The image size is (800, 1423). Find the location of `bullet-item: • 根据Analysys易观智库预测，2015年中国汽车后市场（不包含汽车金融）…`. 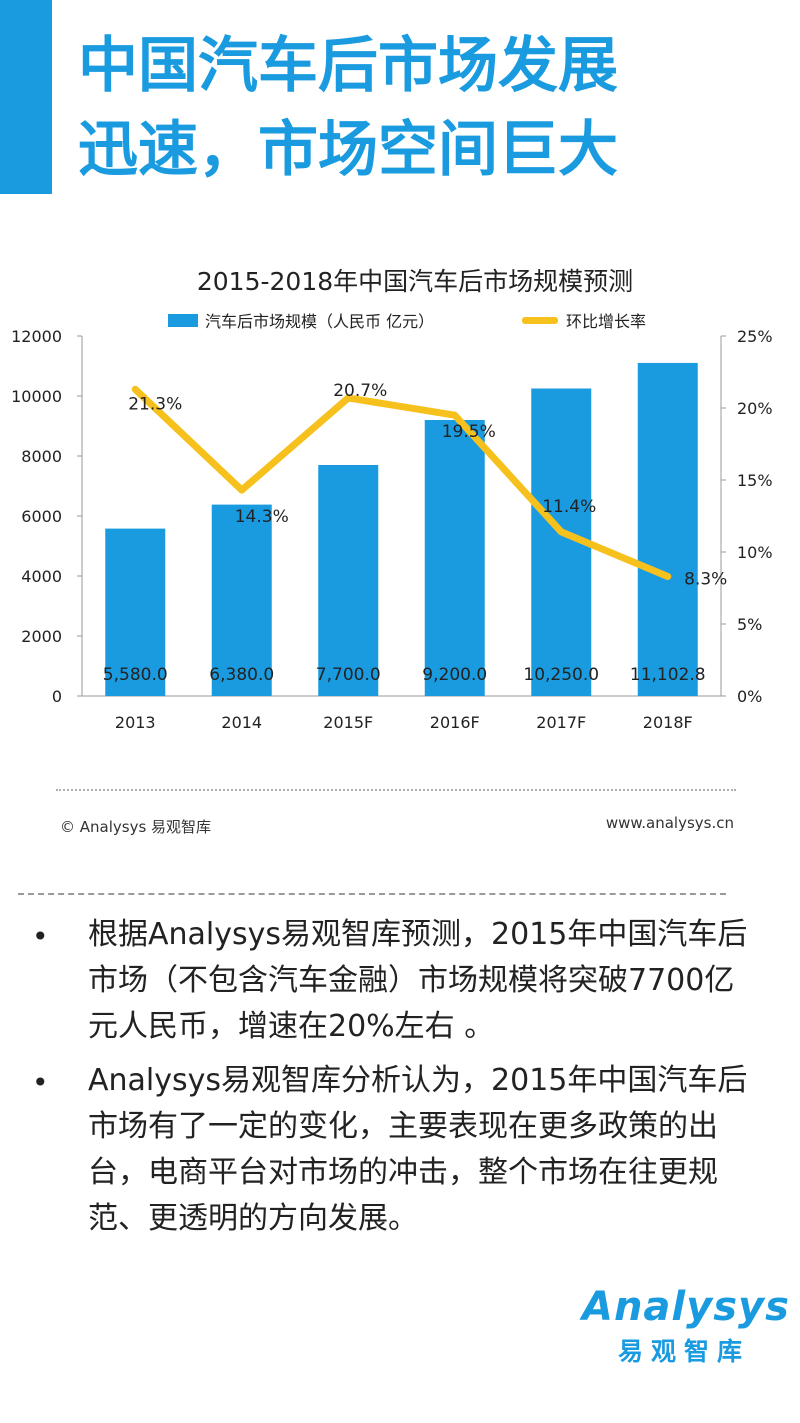

bullet-item: • 根据Analysys易观智库预测，2015年中国汽车后市场（不包含汽车金融）… is located at coordinates (388, 981).